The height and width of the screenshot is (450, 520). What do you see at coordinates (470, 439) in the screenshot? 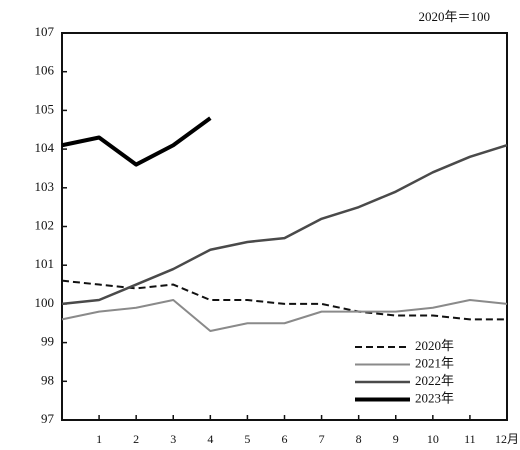
I see `x-tick-label: 11` at bounding box center [470, 439].